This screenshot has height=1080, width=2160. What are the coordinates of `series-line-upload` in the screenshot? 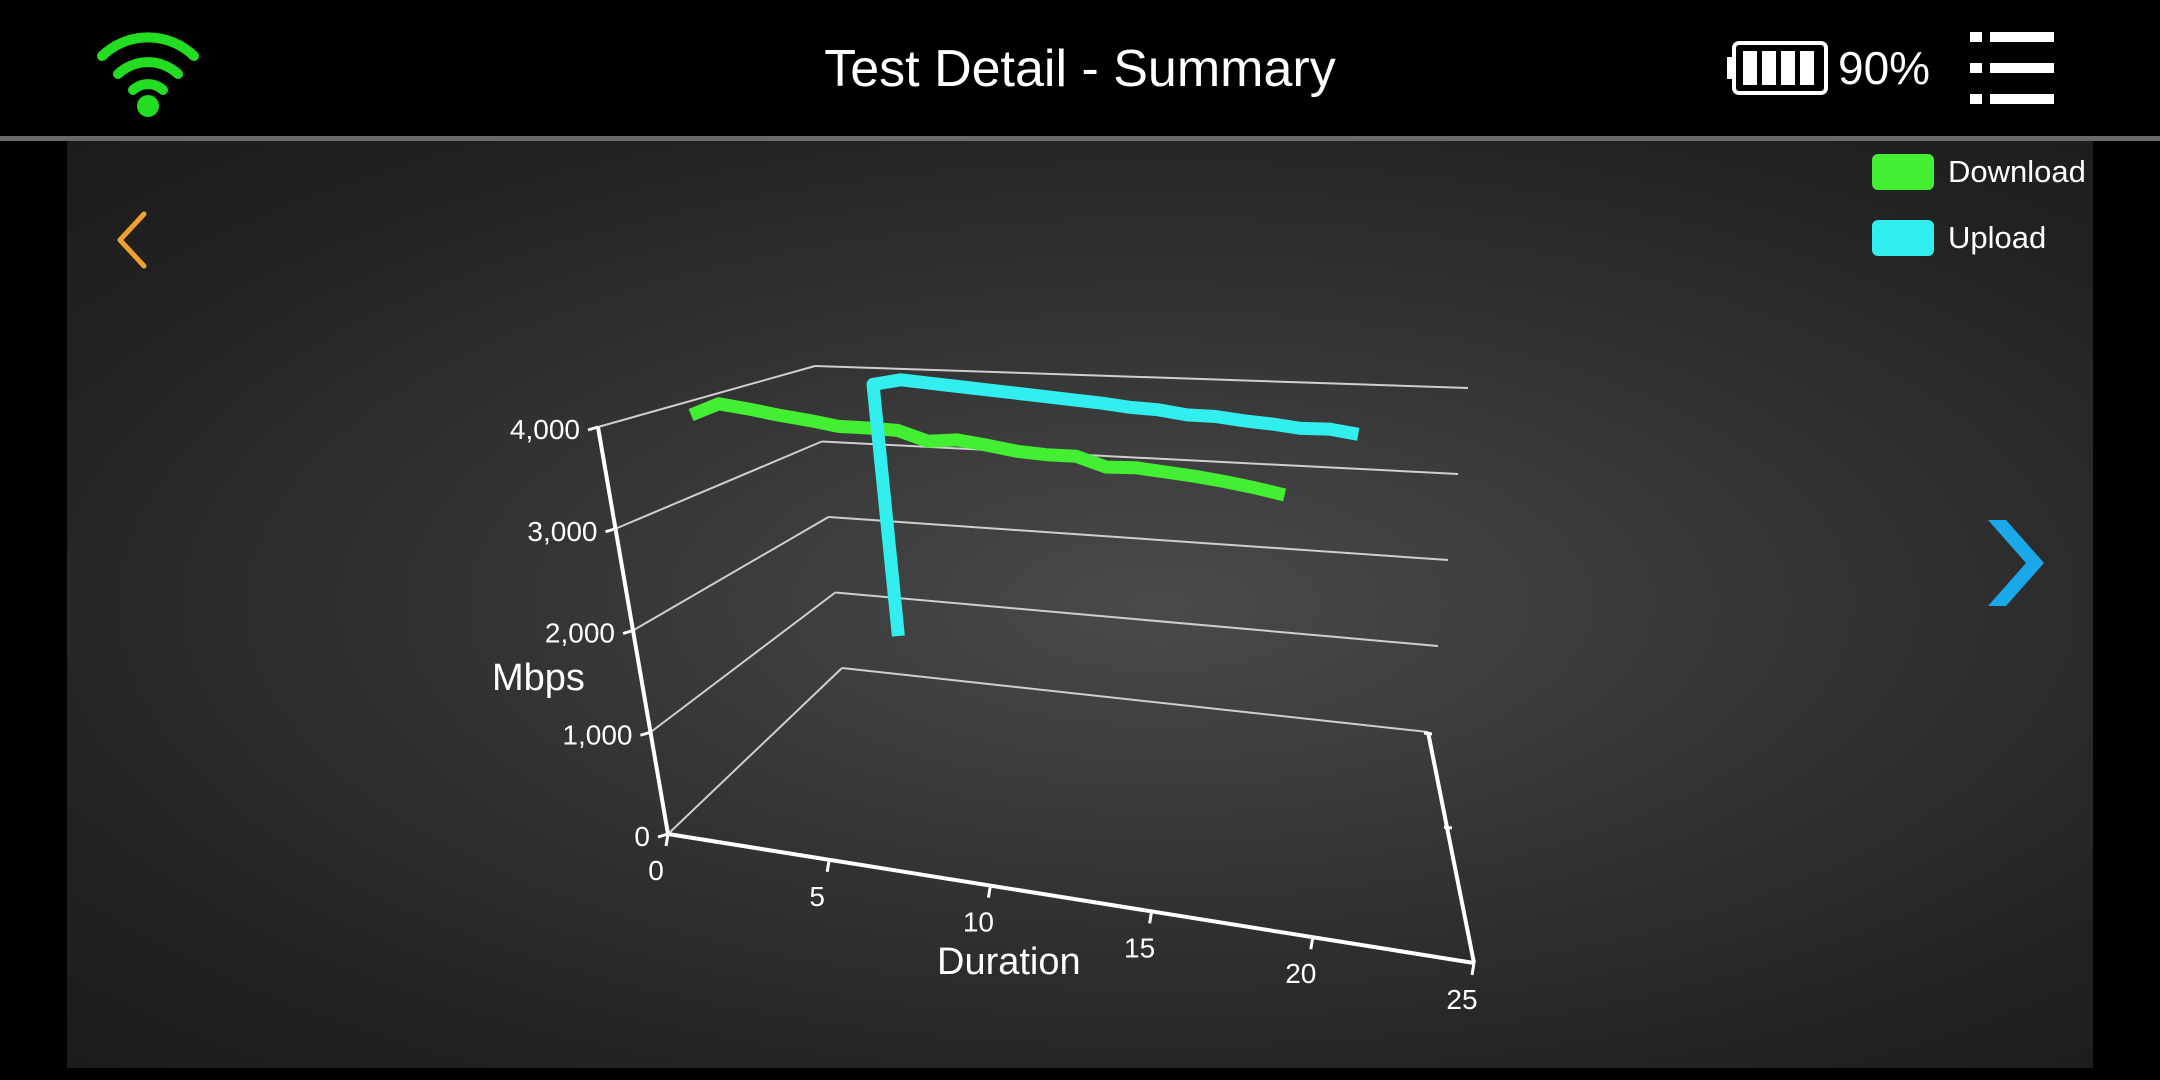 It's located at (1113, 505).